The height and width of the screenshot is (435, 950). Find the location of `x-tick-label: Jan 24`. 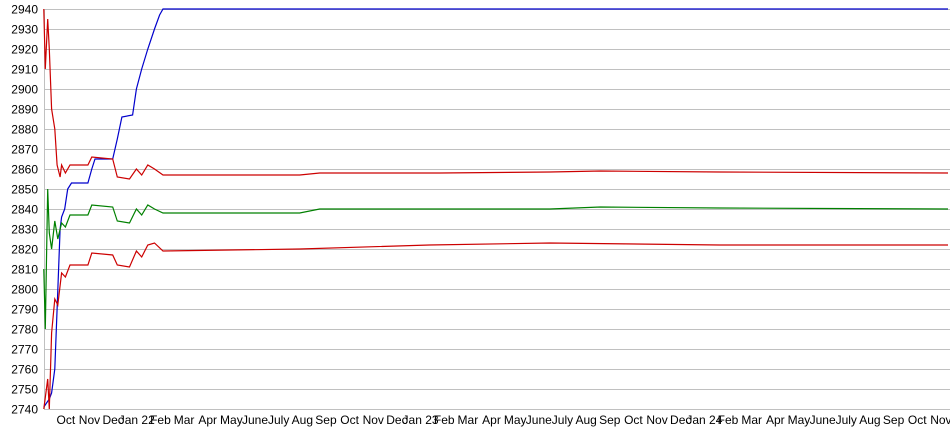

x-tick-label: Jan 24 is located at coordinates (704, 420).